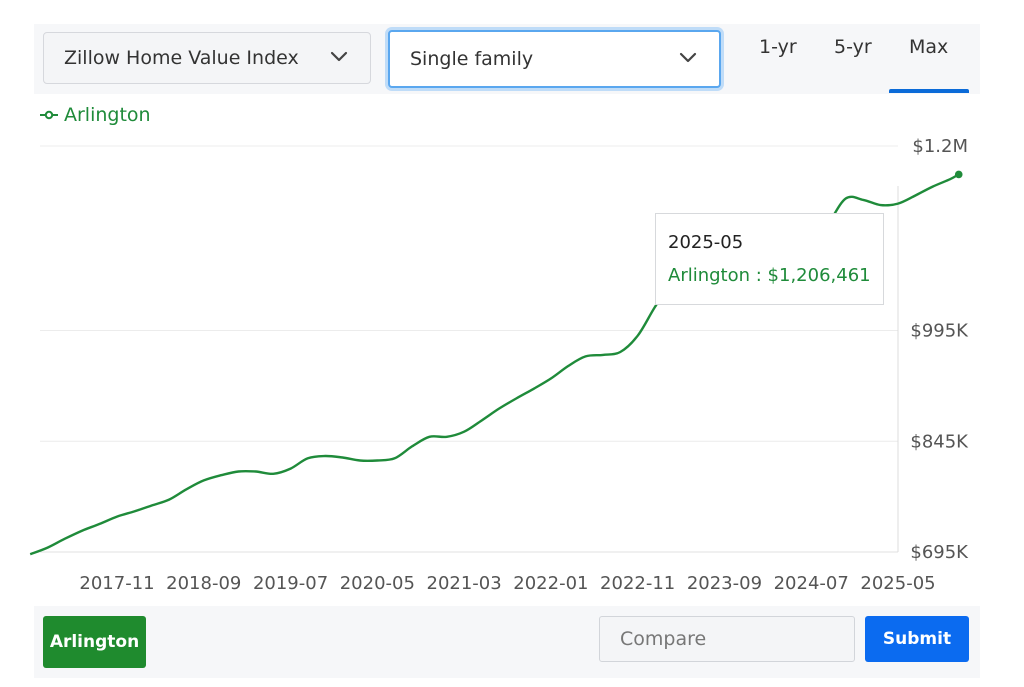 This screenshot has width=1024, height=687. Describe the element at coordinates (94, 642) in the screenshot. I see `region-tag-arlington: Arlington` at that location.